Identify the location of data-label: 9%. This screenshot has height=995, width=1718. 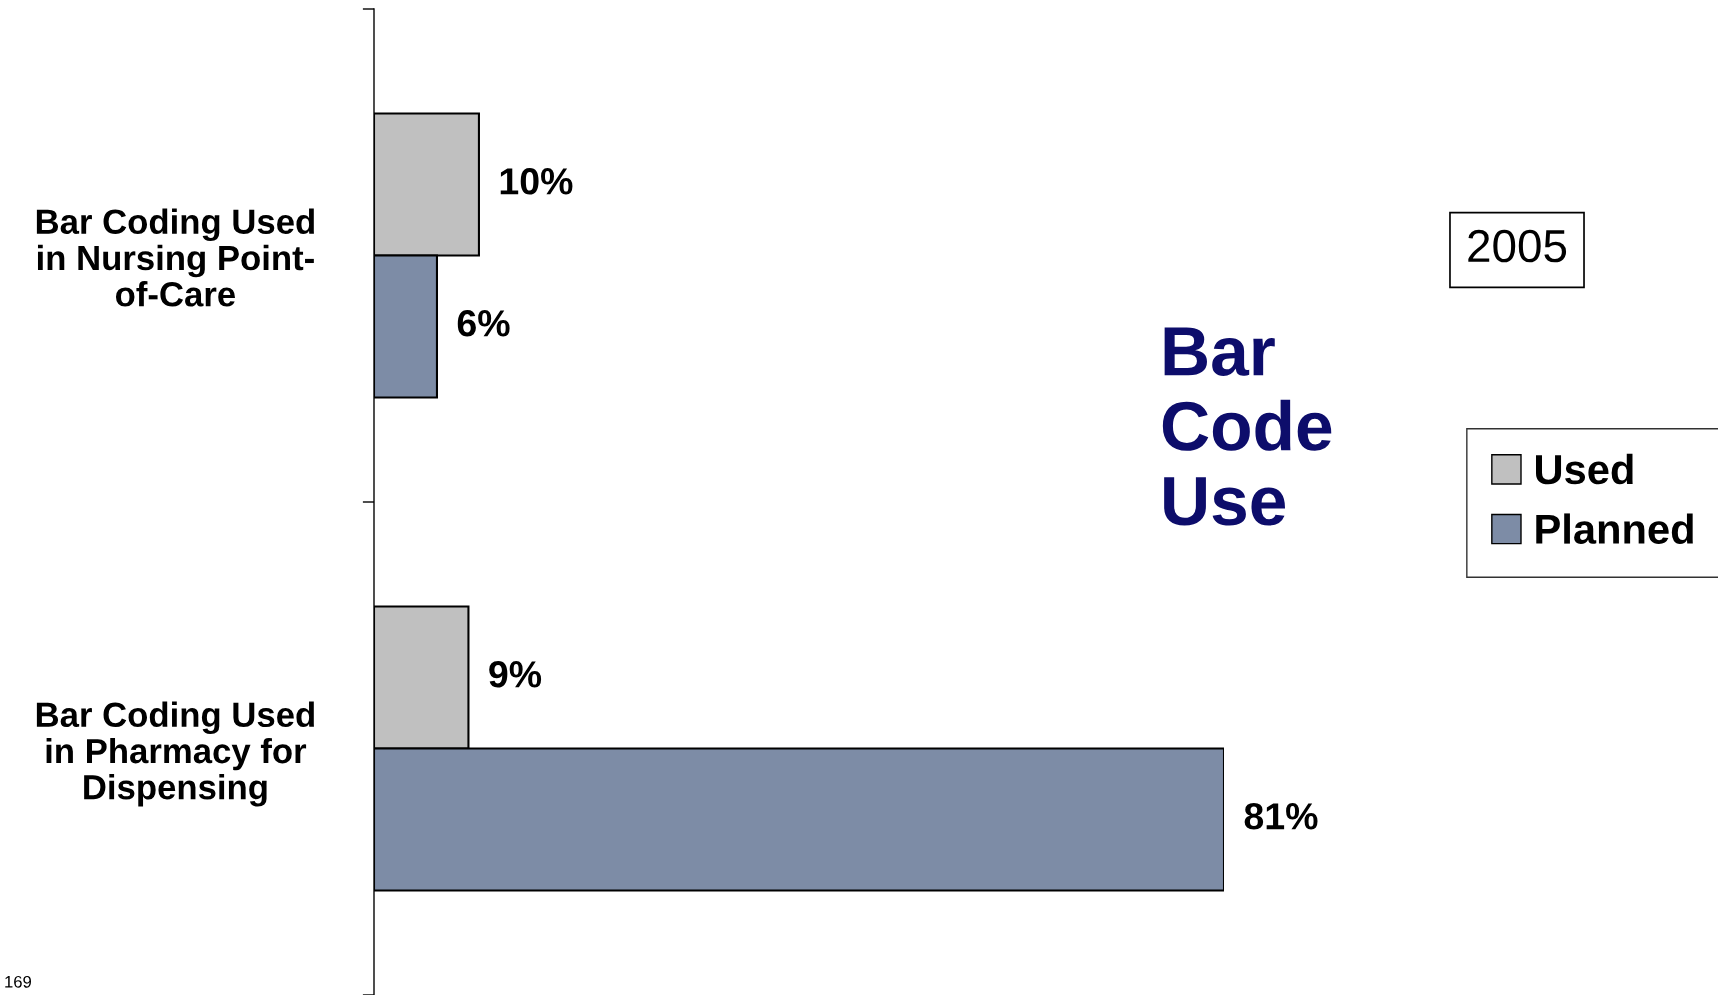
(515, 674).